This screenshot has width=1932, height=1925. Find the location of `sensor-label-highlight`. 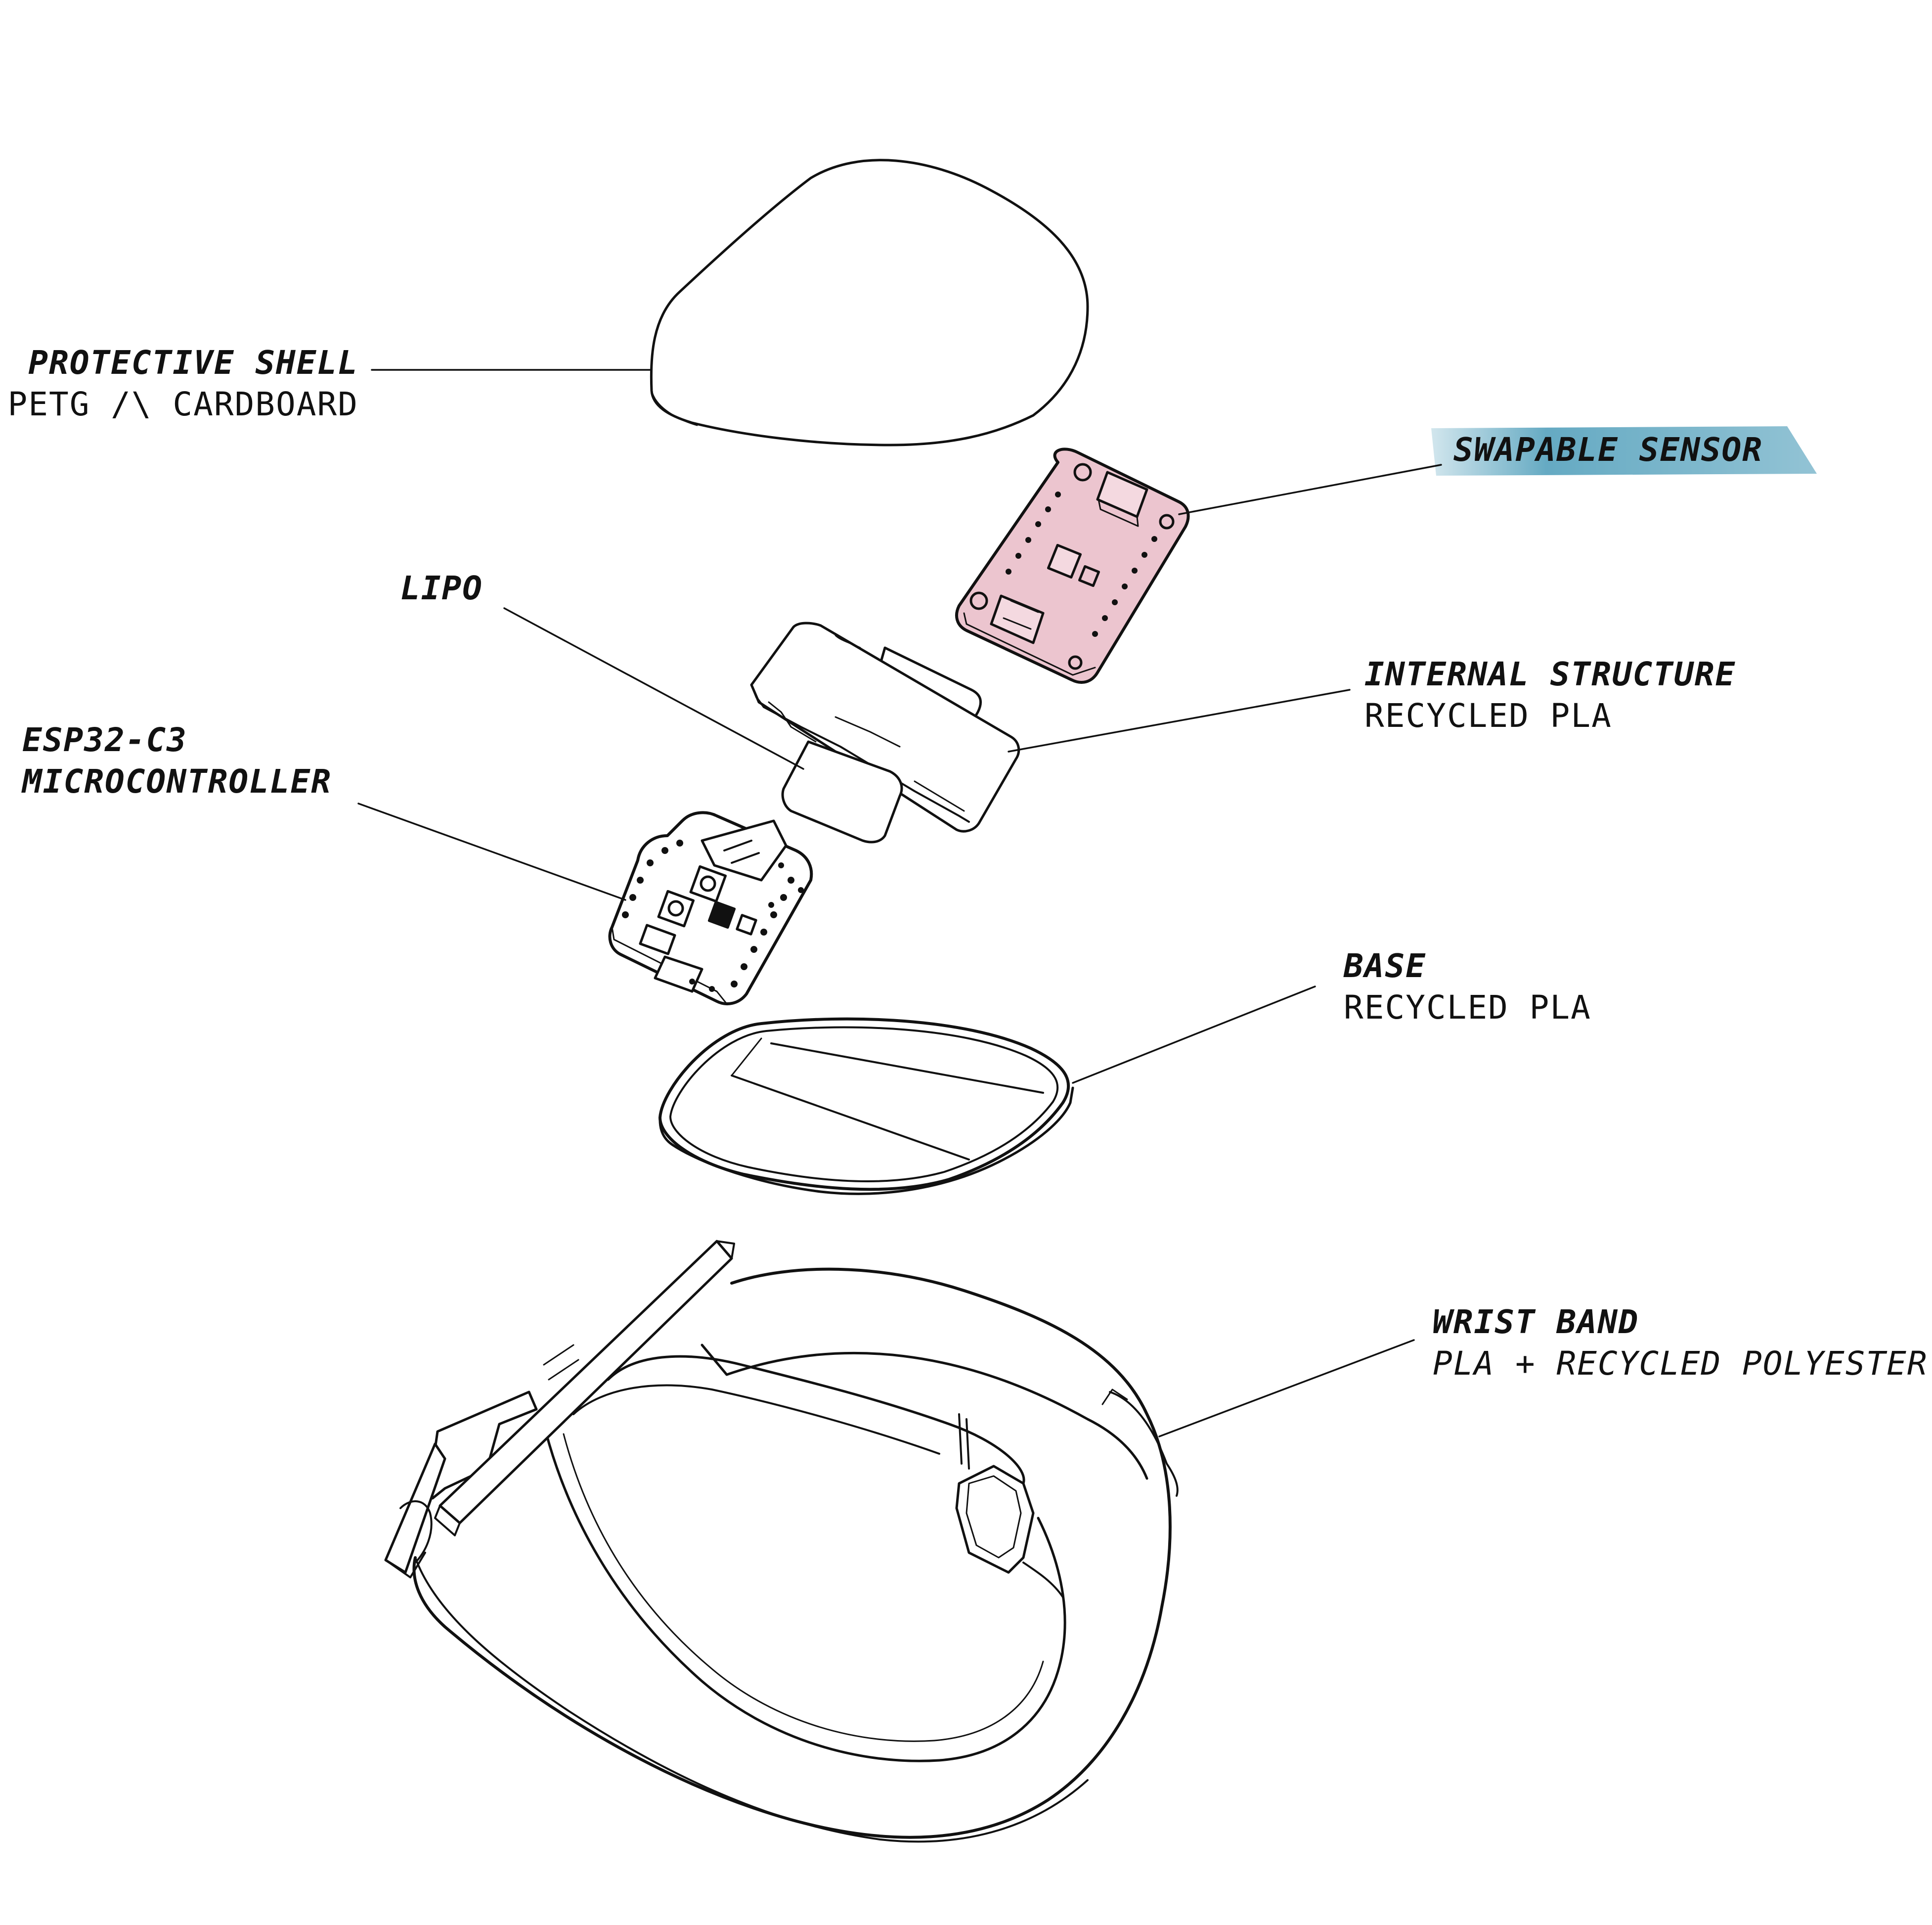

sensor-label-highlight is located at coordinates (1624, 451).